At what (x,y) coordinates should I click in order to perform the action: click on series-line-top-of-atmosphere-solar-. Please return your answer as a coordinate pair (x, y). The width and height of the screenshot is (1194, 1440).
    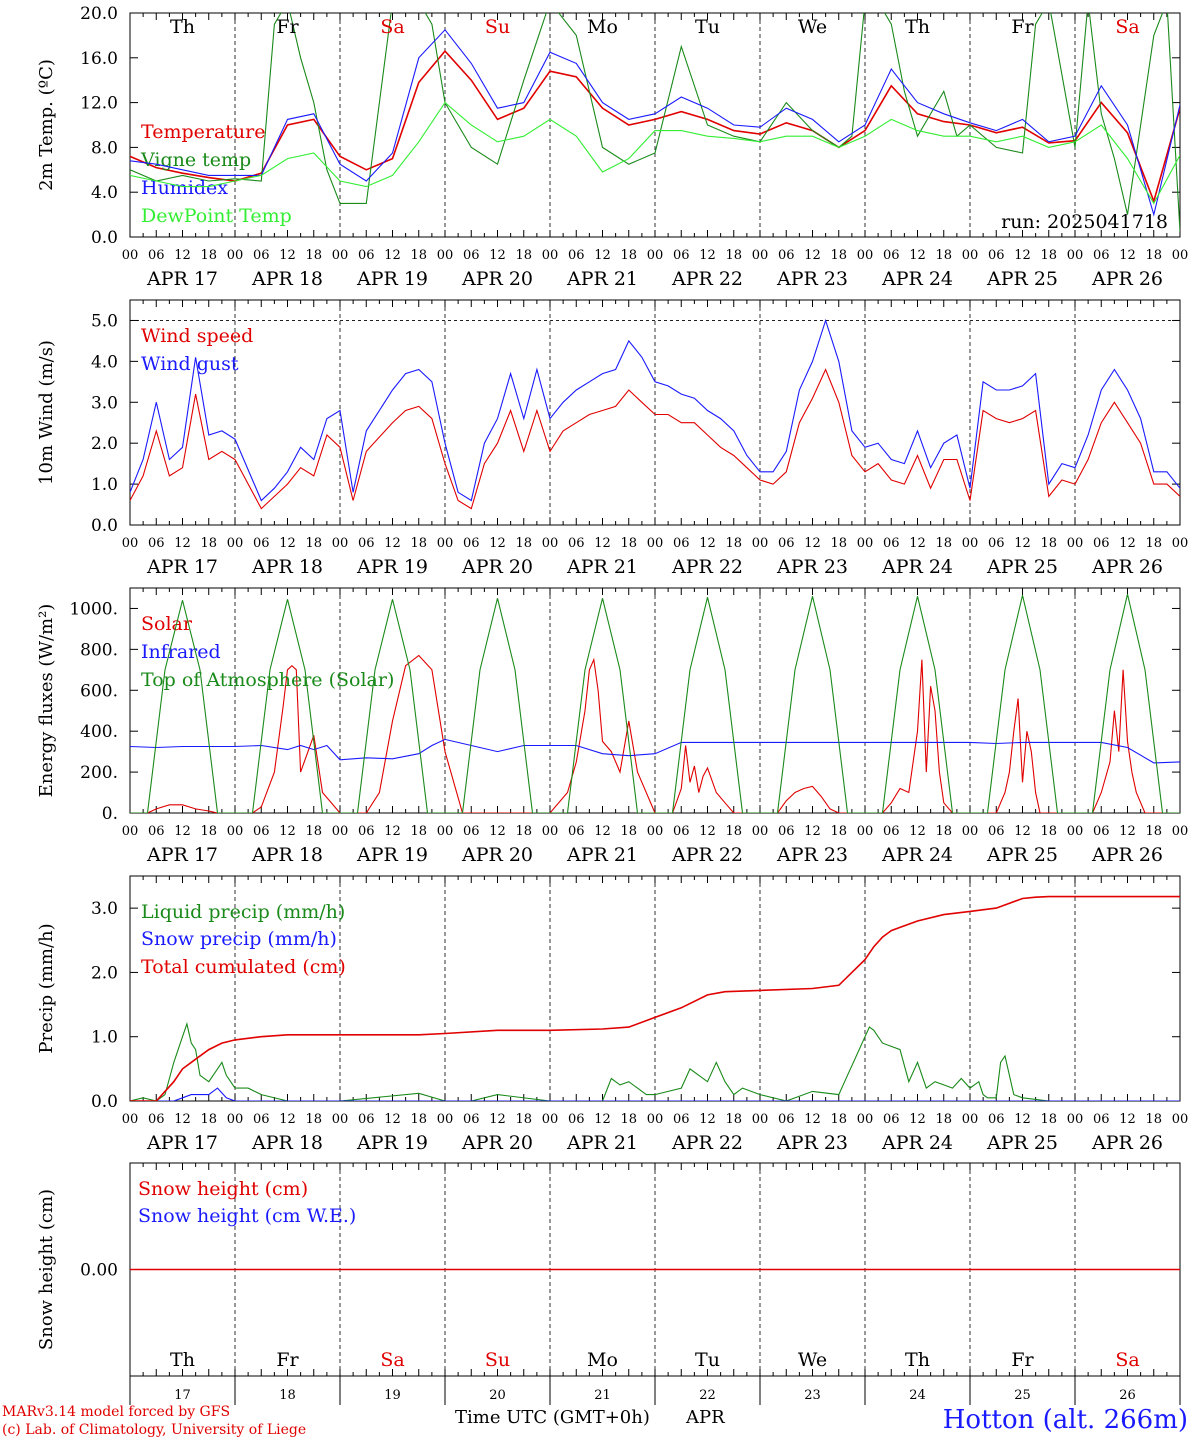
    Looking at the image, I should click on (655, 703).